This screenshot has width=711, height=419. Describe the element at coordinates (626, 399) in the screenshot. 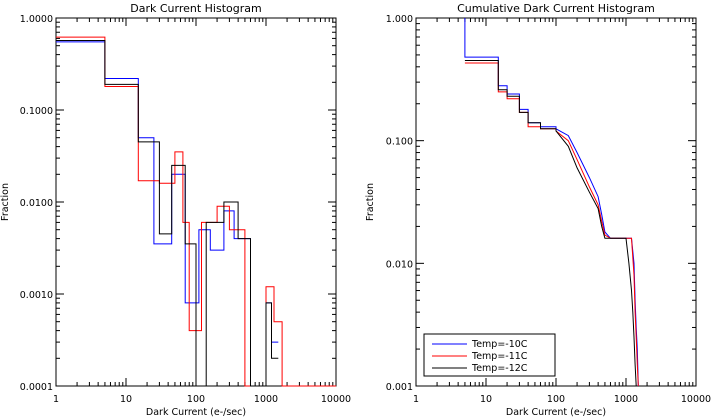

I see `right-x-tick-label: 1000` at that location.